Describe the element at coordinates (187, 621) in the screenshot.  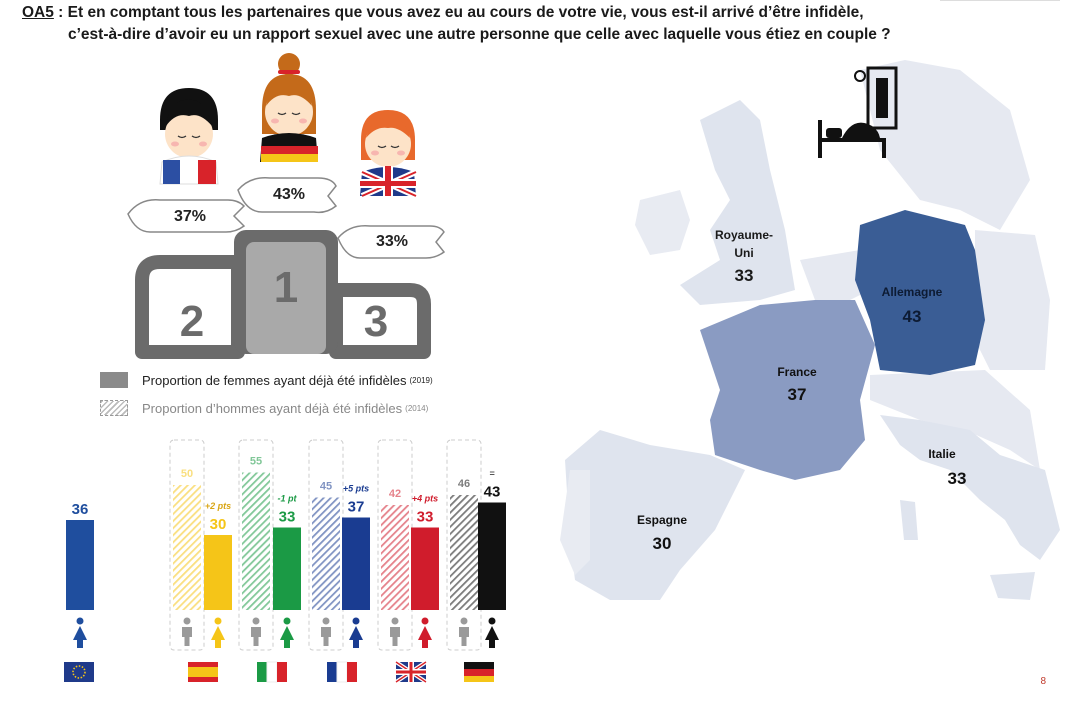
I see `male-icon-espagne` at that location.